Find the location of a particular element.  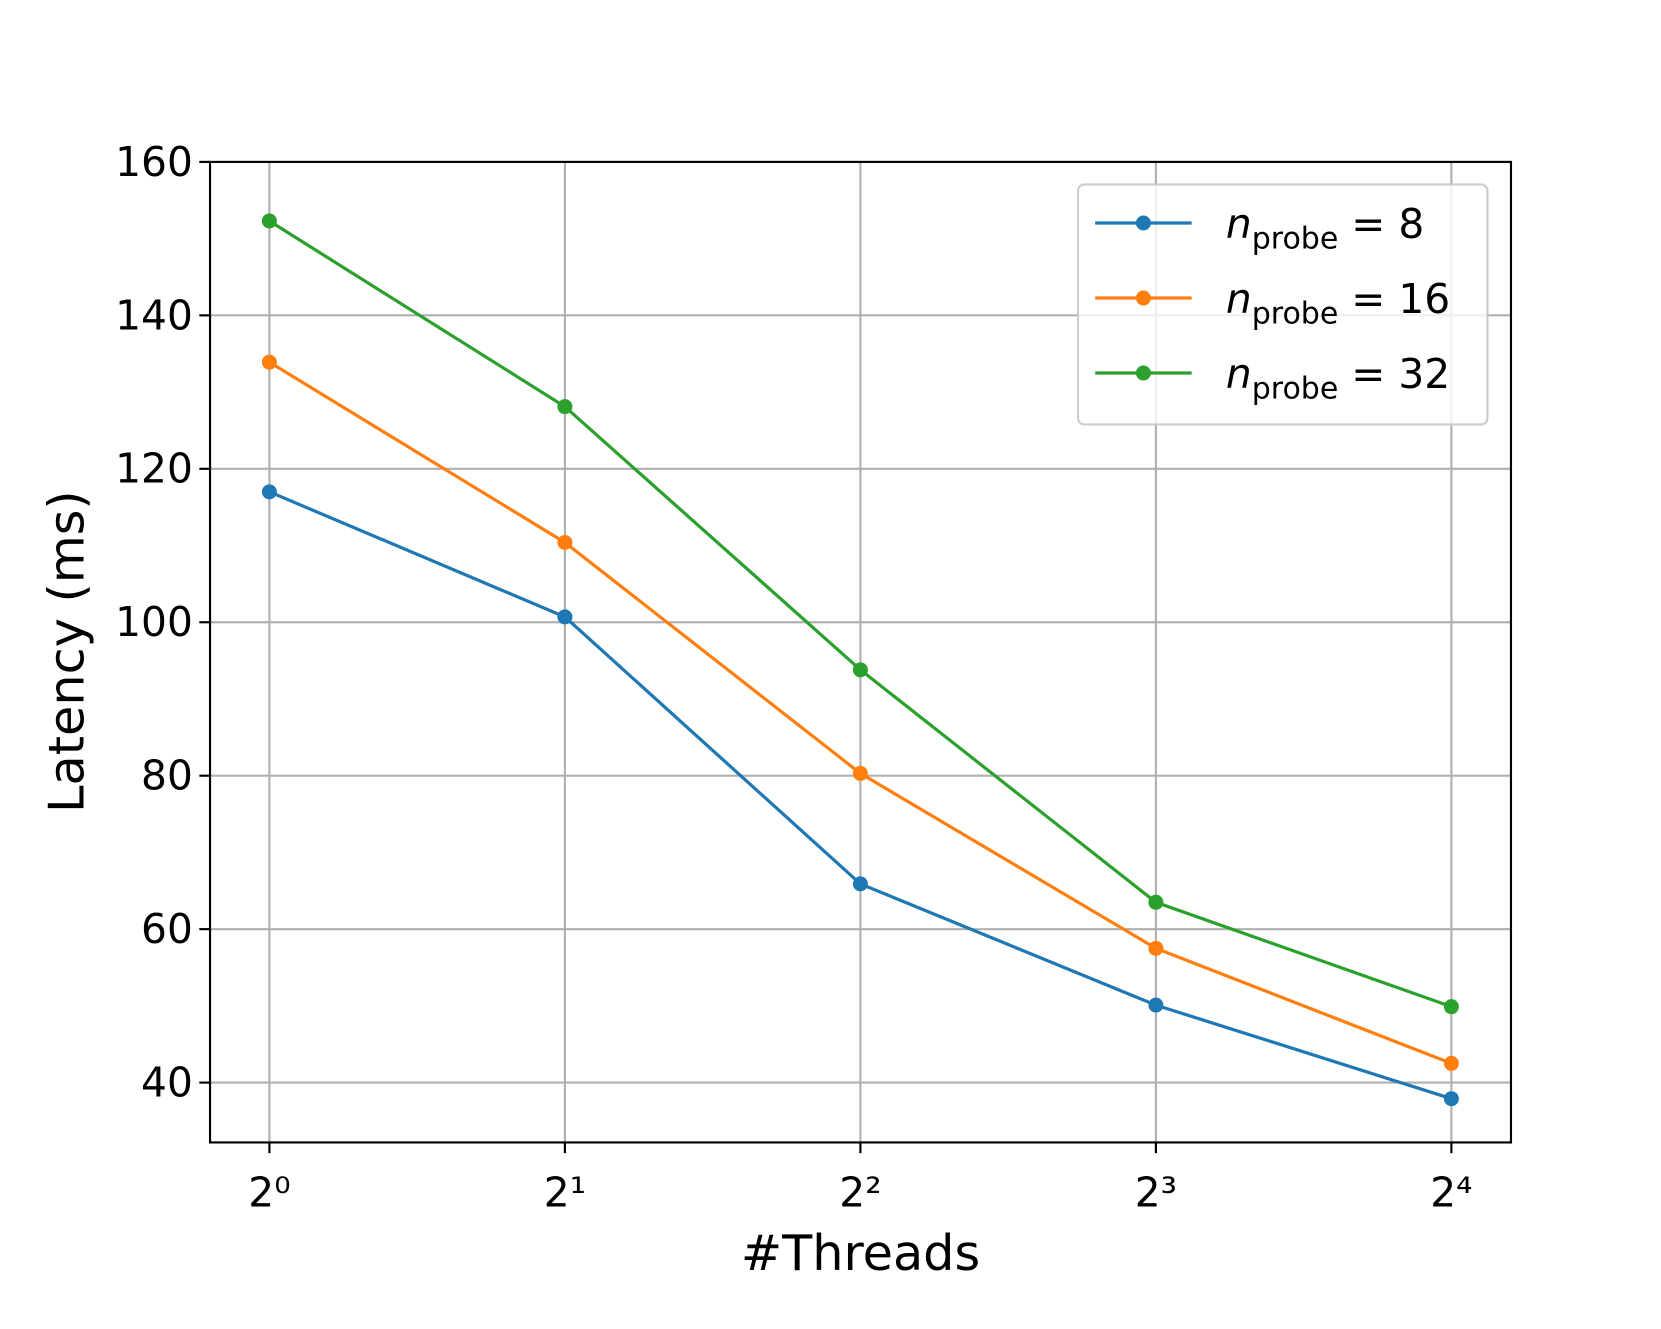

legend-box is located at coordinates (1282, 304).